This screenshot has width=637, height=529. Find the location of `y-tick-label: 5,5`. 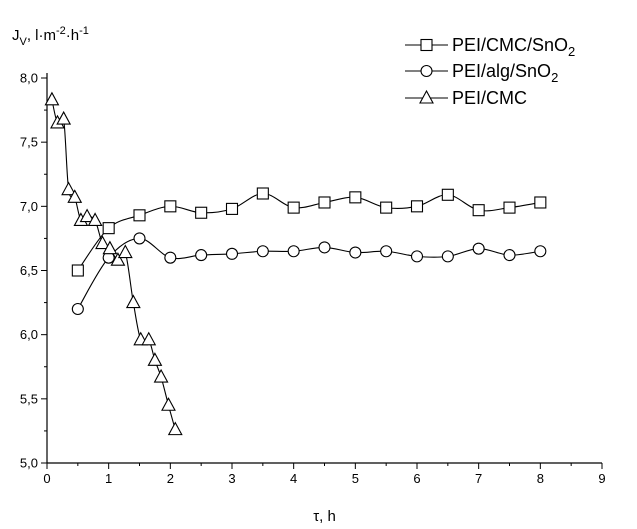

y-tick-label: 5,5 is located at coordinates (29, 398).